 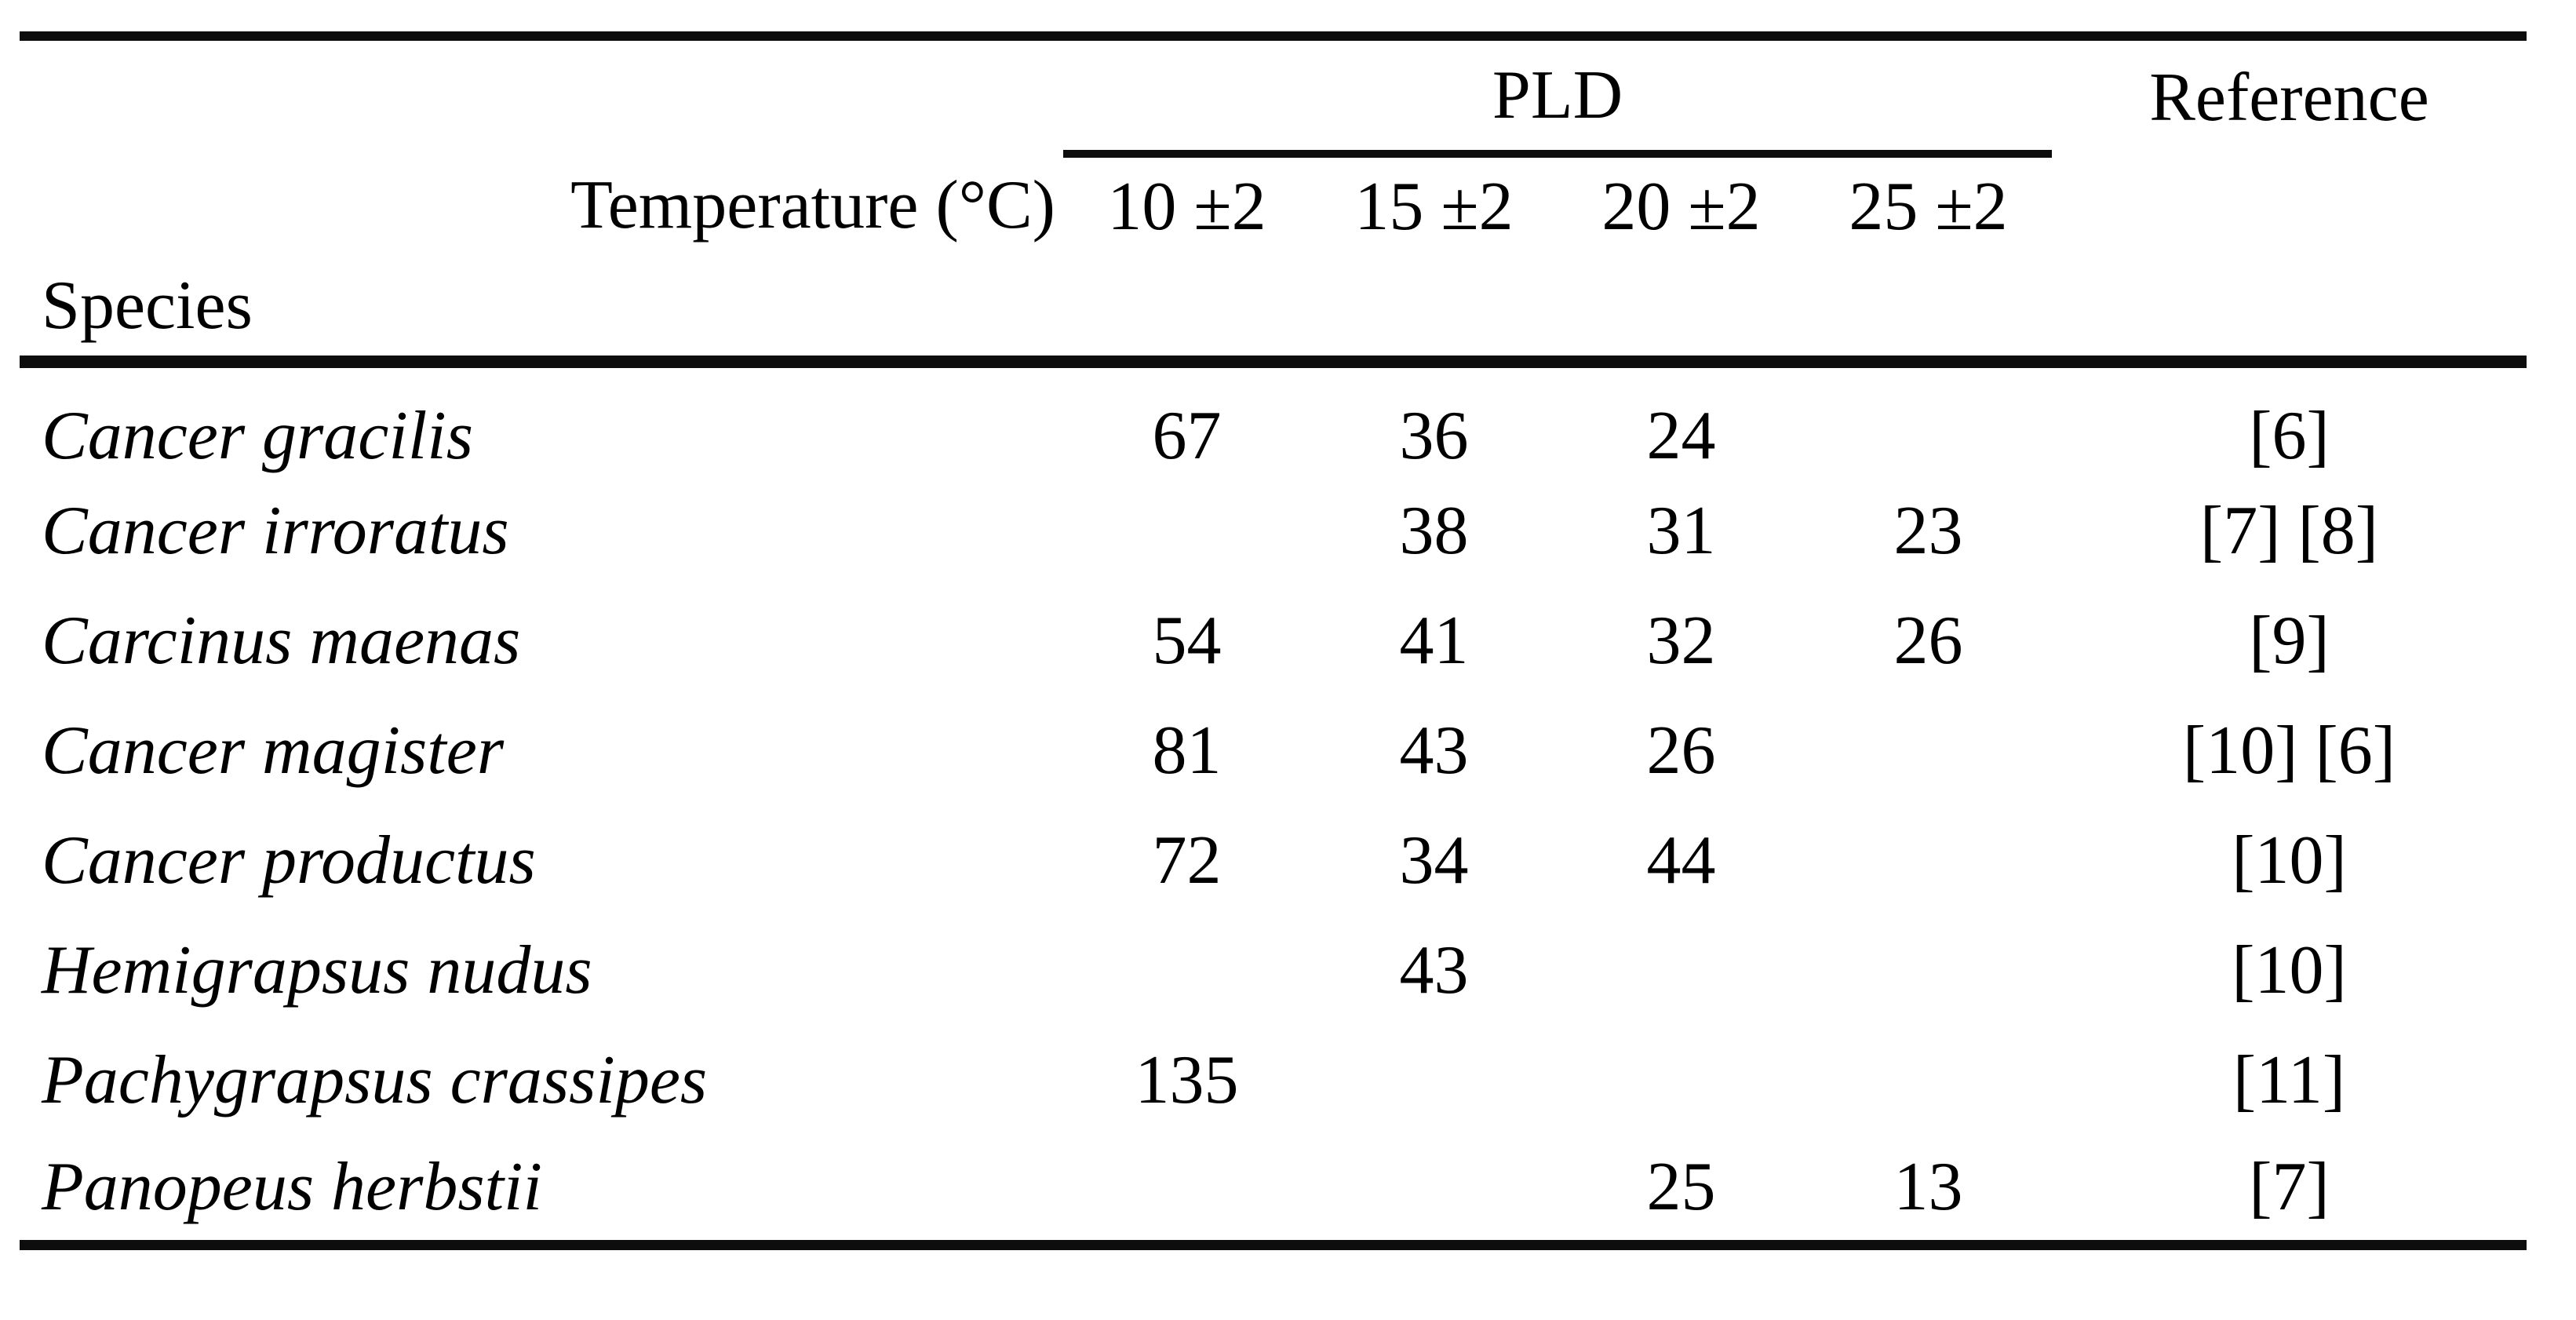 I want to click on temp-col-header-10: 10 ±2, so click(x=1186, y=207).